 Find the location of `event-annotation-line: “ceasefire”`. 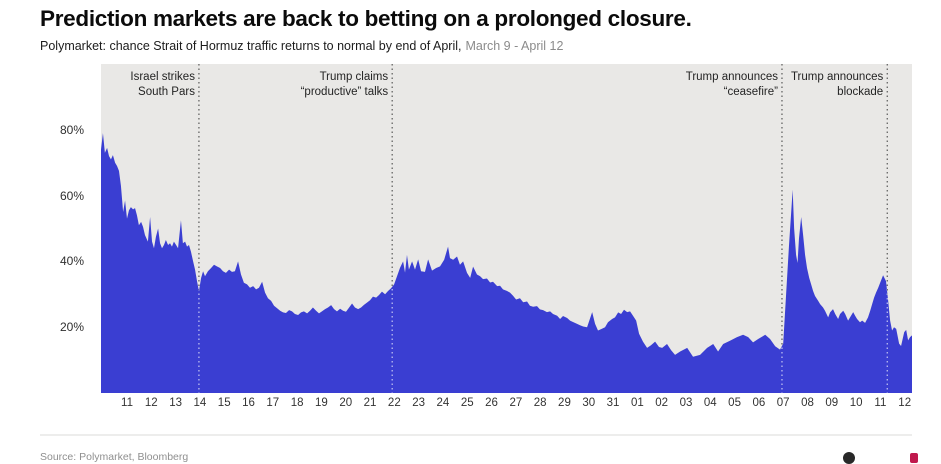

event-annotation-line: “ceasefire” is located at coordinates (750, 91).